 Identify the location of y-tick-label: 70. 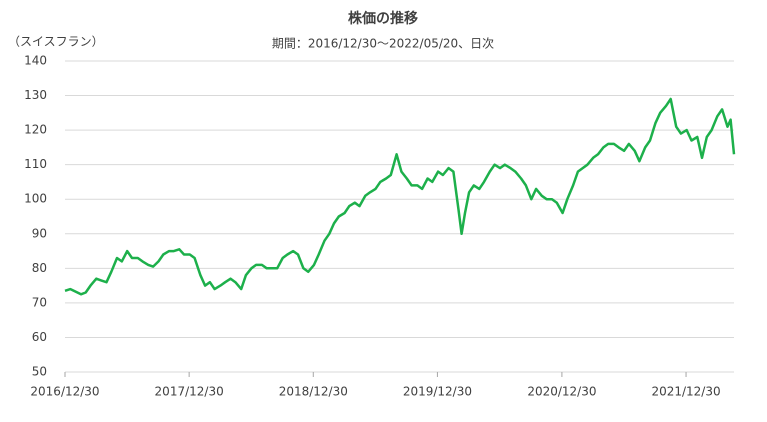
(39, 302).